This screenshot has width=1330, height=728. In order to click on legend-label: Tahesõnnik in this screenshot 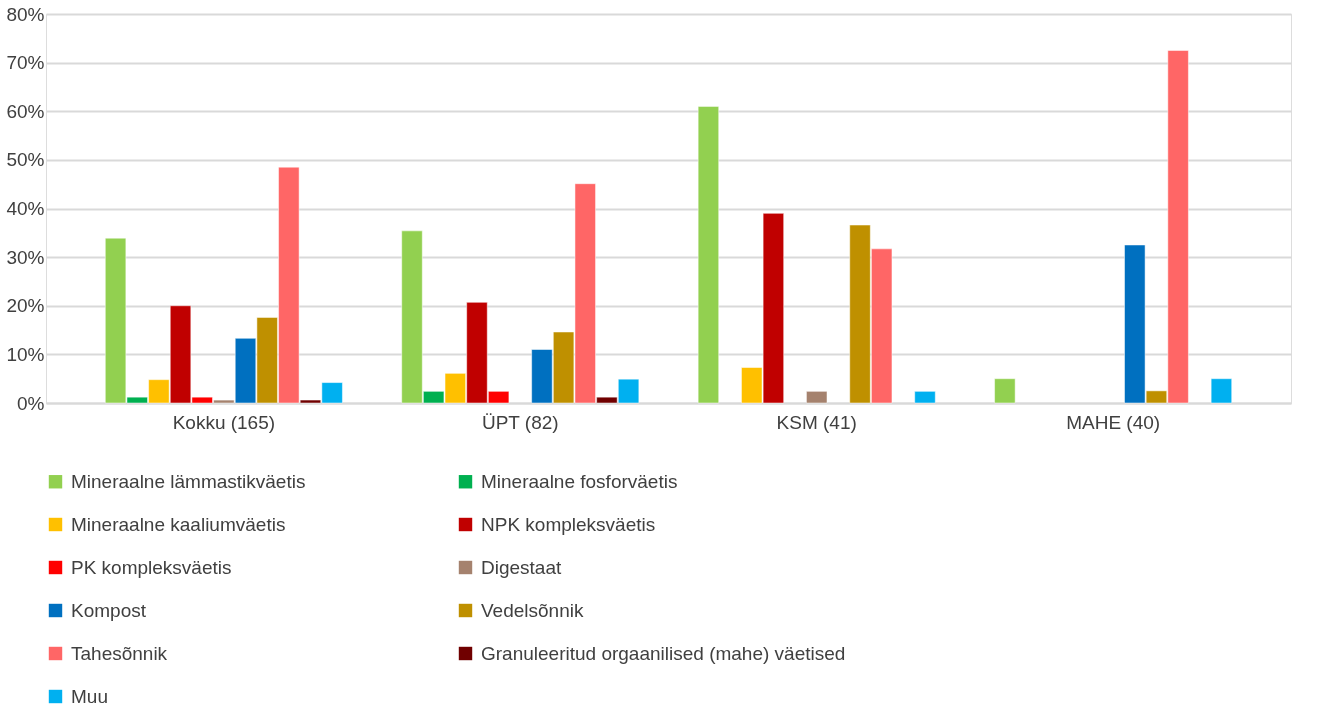, I will do `click(119, 653)`.